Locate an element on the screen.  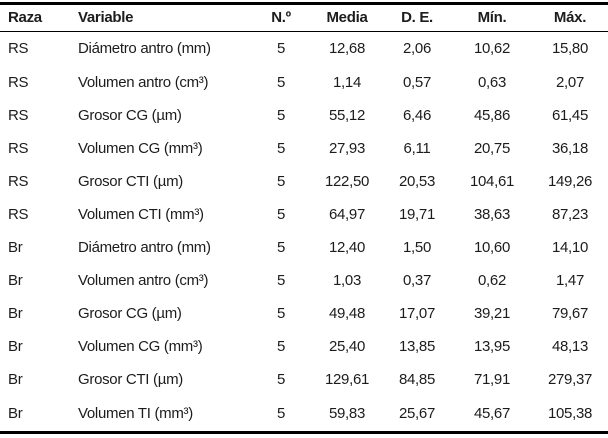
cell-max: 87,23 is located at coordinates (570, 214).